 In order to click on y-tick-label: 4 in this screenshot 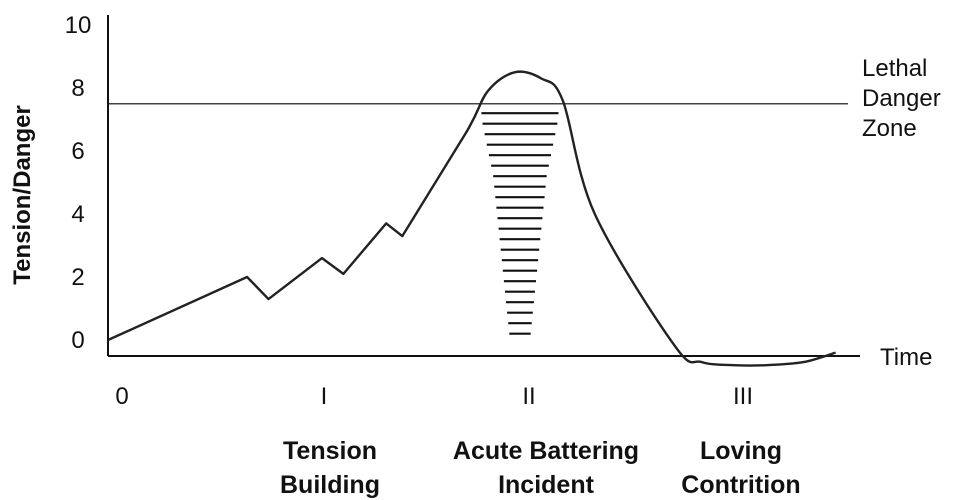, I will do `click(77, 214)`.